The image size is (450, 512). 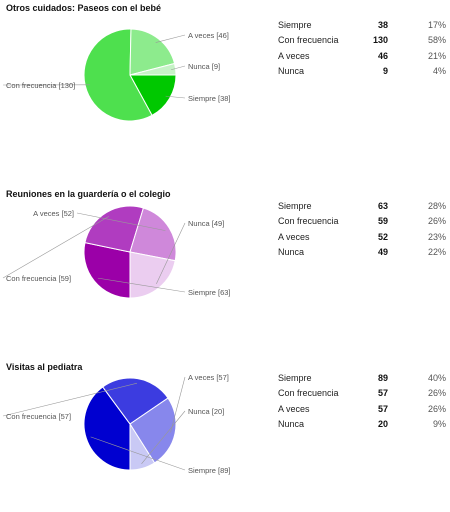 I want to click on slice-label: Siempre [38], so click(x=209, y=98).